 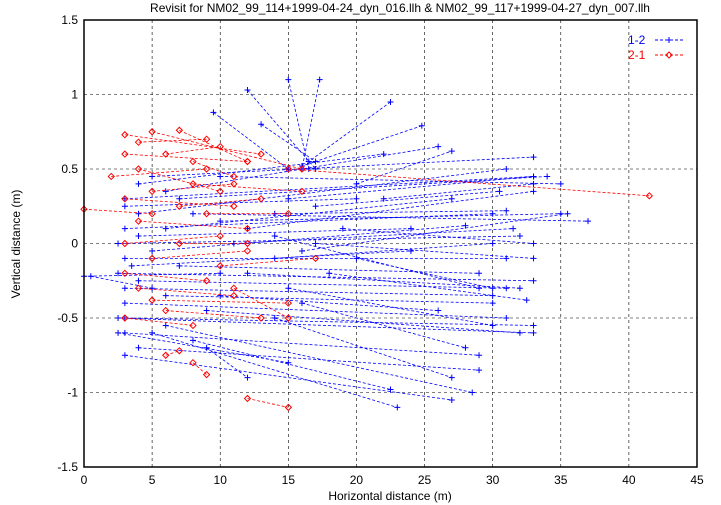 I want to click on y-tick-label: 0.5, so click(x=69, y=169).